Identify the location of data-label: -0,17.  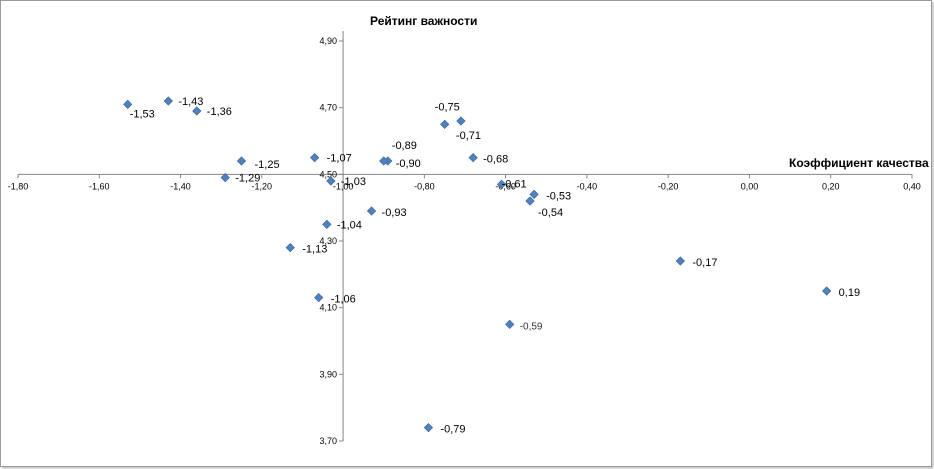
(704, 263).